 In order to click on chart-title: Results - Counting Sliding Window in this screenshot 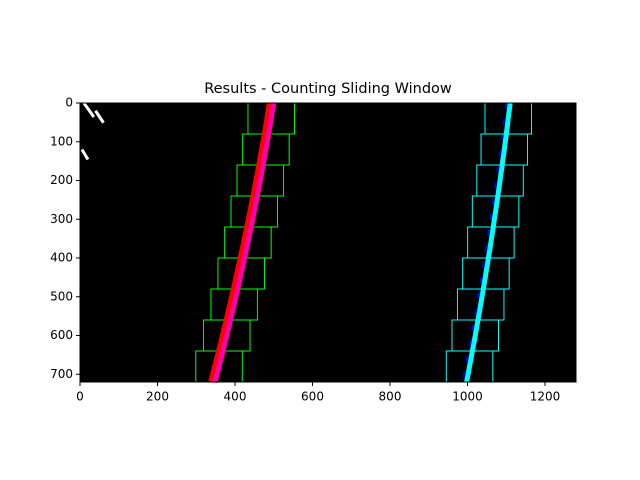, I will do `click(328, 89)`.